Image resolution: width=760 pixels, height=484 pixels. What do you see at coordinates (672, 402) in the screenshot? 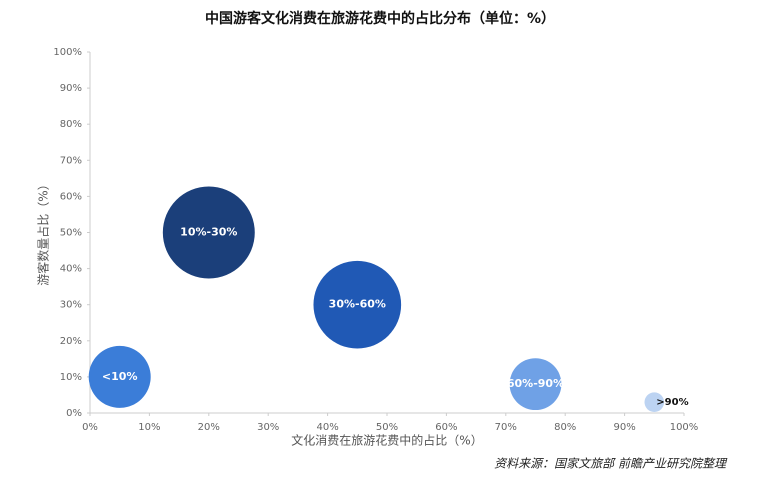
I see `bubble-label: >90%` at bounding box center [672, 402].